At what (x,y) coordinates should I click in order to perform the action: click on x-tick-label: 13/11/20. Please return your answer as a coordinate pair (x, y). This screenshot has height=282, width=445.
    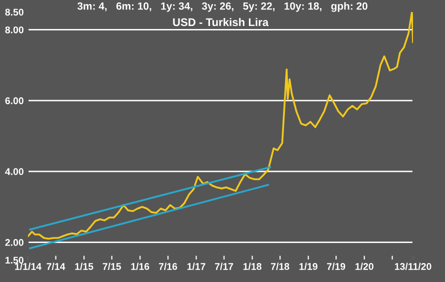
    Looking at the image, I should click on (413, 266).